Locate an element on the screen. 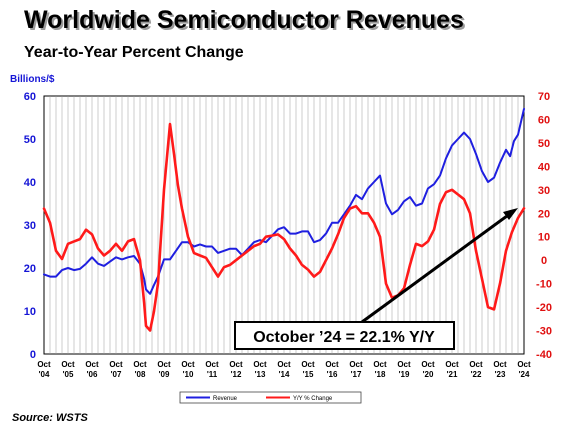  left-tick-label: 10 is located at coordinates (30, 312).